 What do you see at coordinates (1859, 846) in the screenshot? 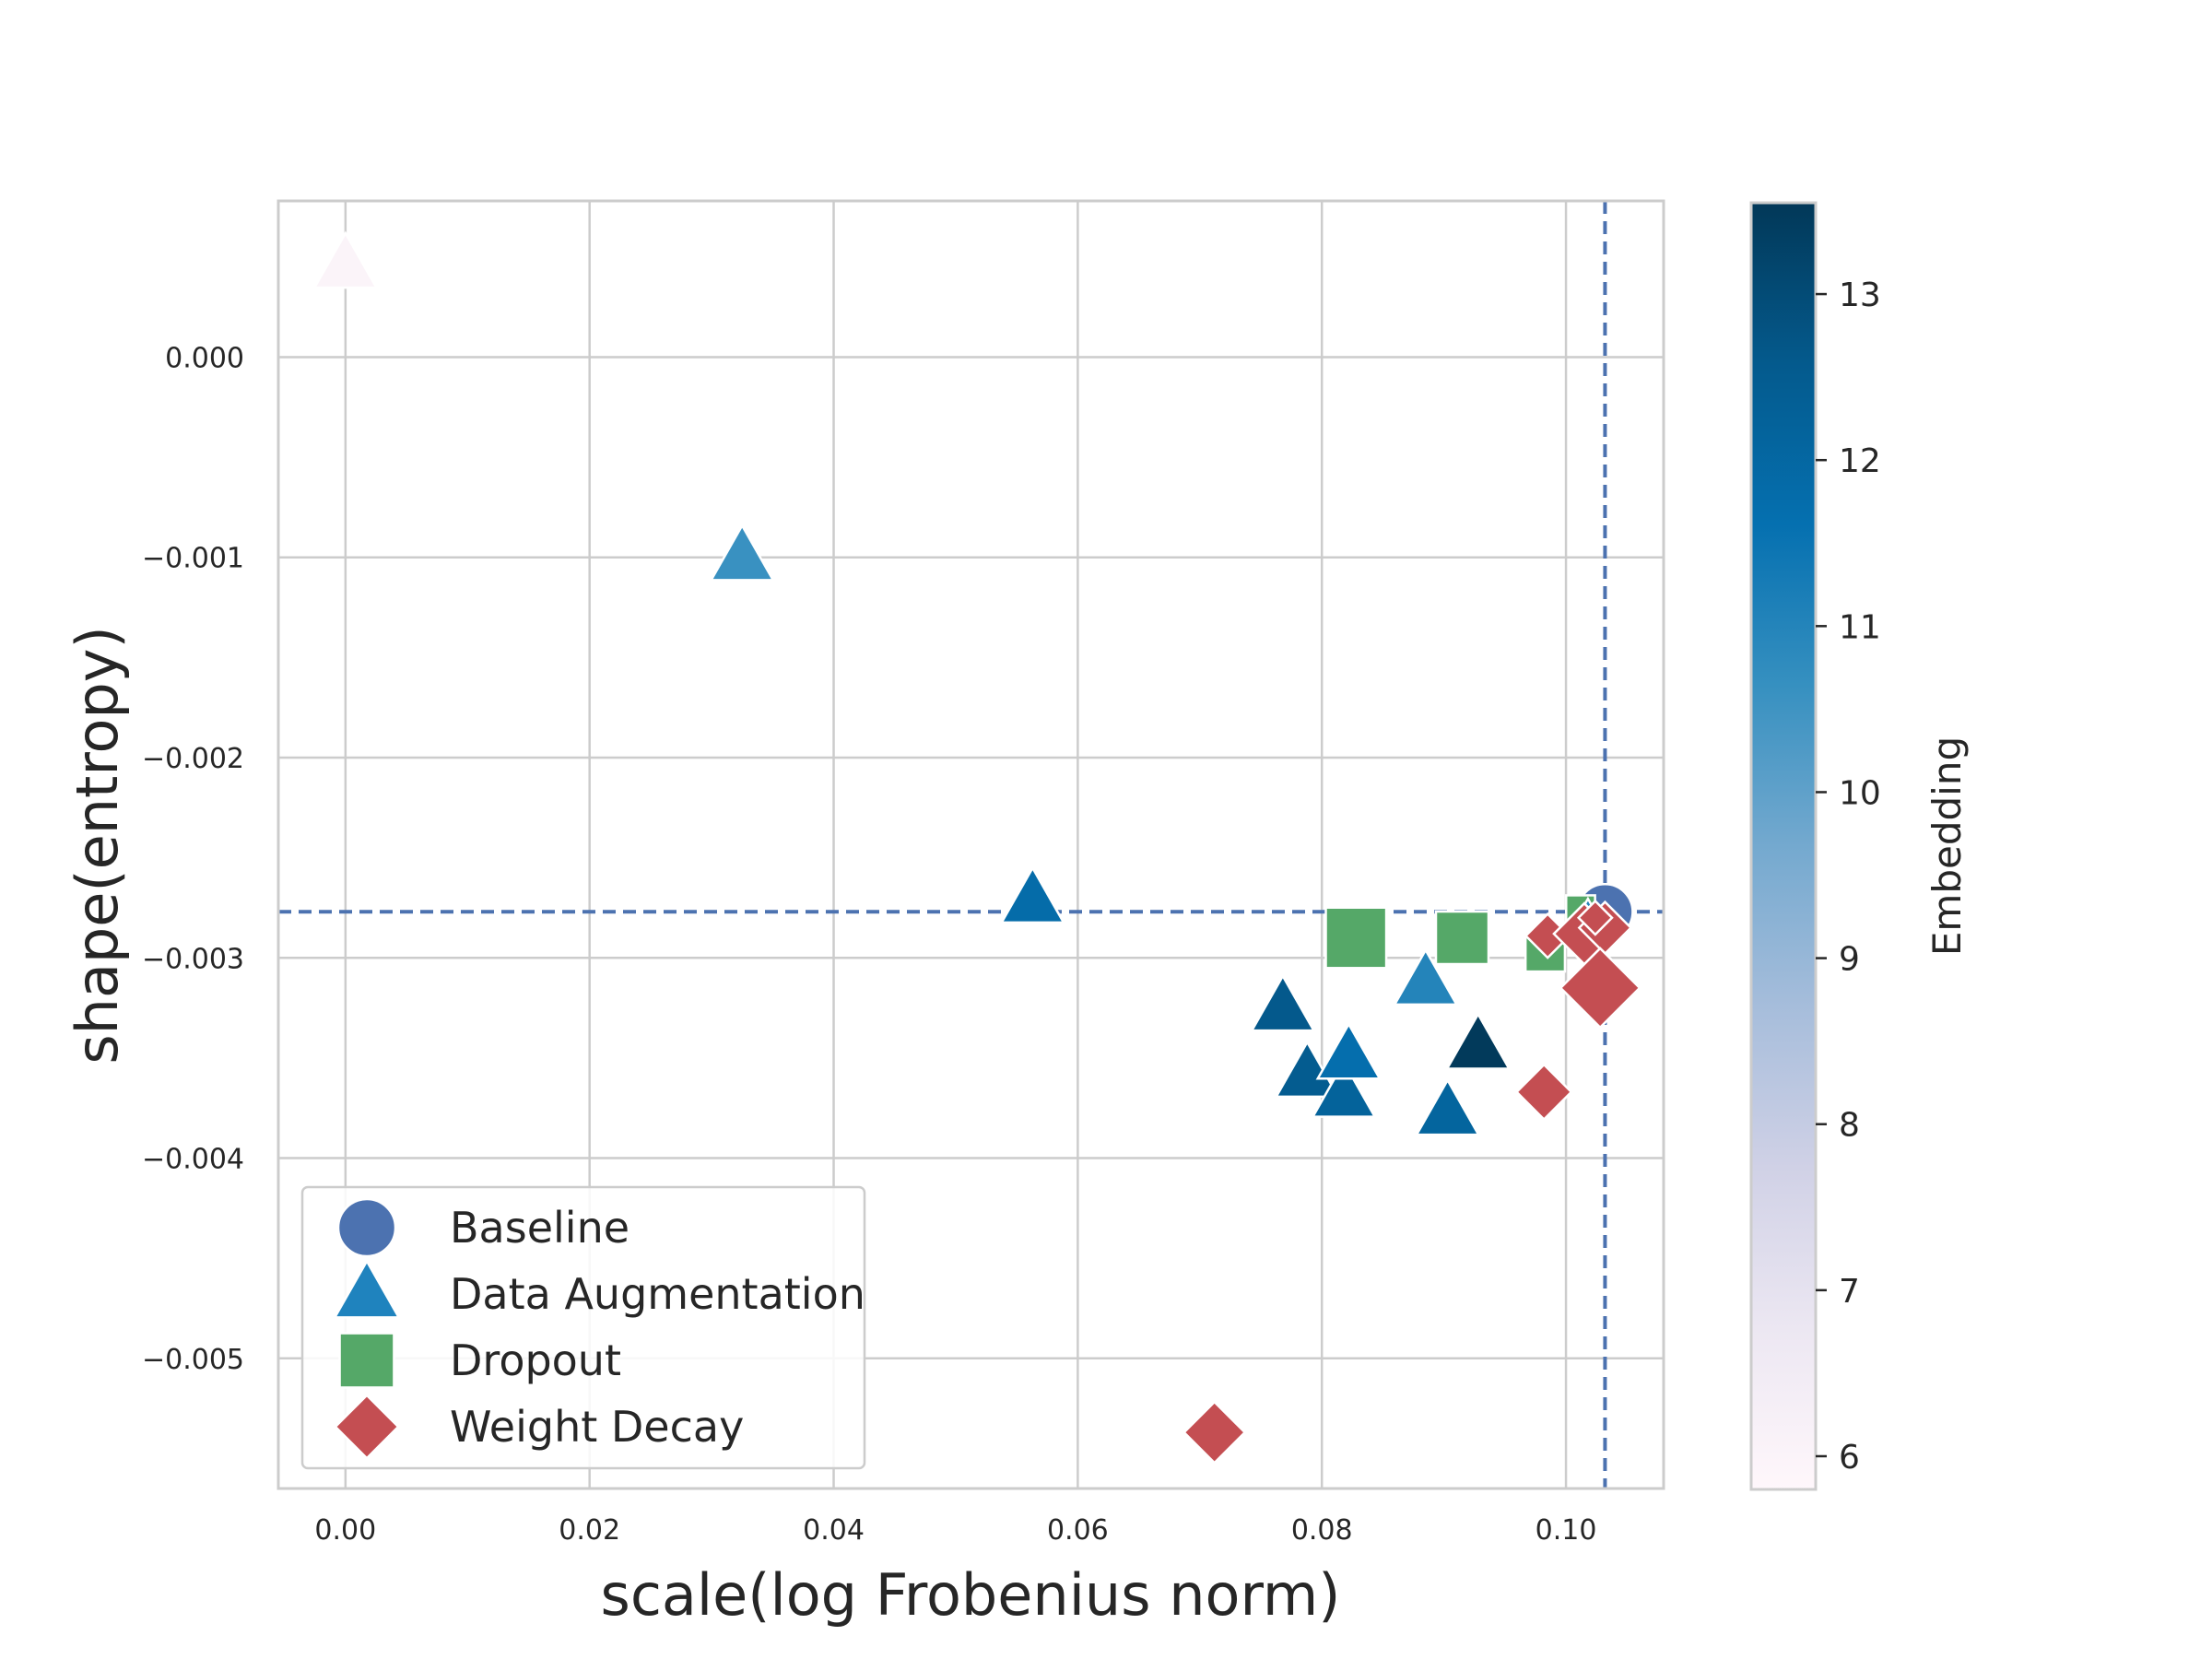
I see `colorbar: 6 7 8 9 10 11 12 13 Embedding` at bounding box center [1859, 846].